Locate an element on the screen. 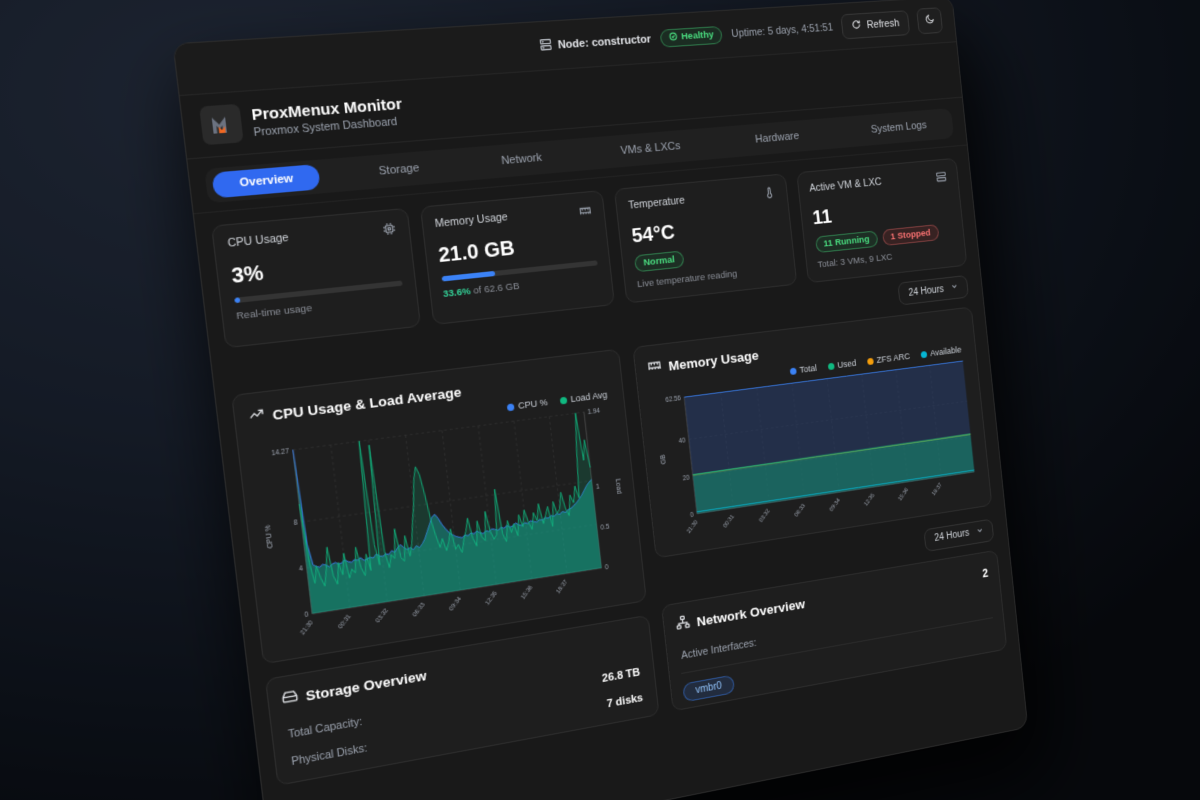 The height and width of the screenshot is (800, 1200). network-interfaces-count: 2 is located at coordinates (985, 573).